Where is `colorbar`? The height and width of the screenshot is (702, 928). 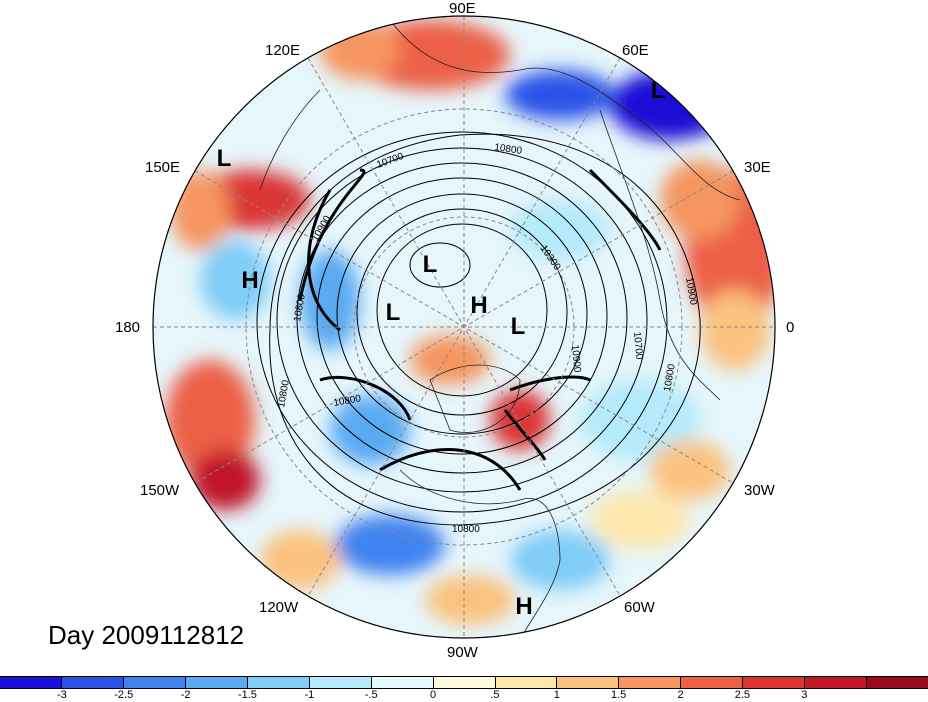
colorbar is located at coordinates (464, 682).